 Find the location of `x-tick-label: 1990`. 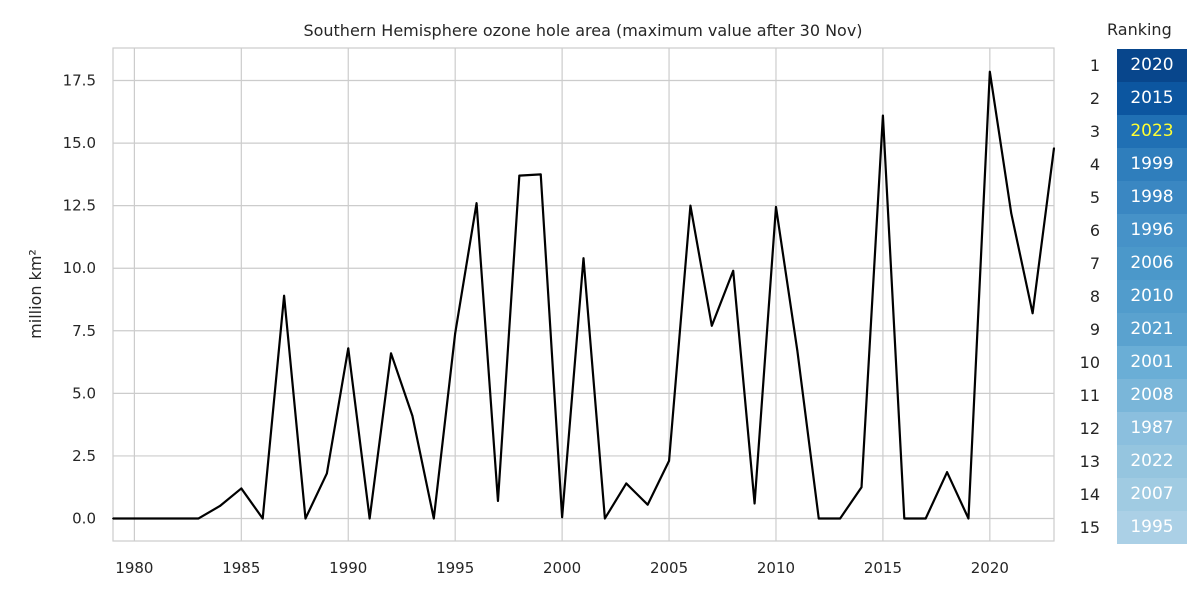

x-tick-label: 1990 is located at coordinates (348, 568).